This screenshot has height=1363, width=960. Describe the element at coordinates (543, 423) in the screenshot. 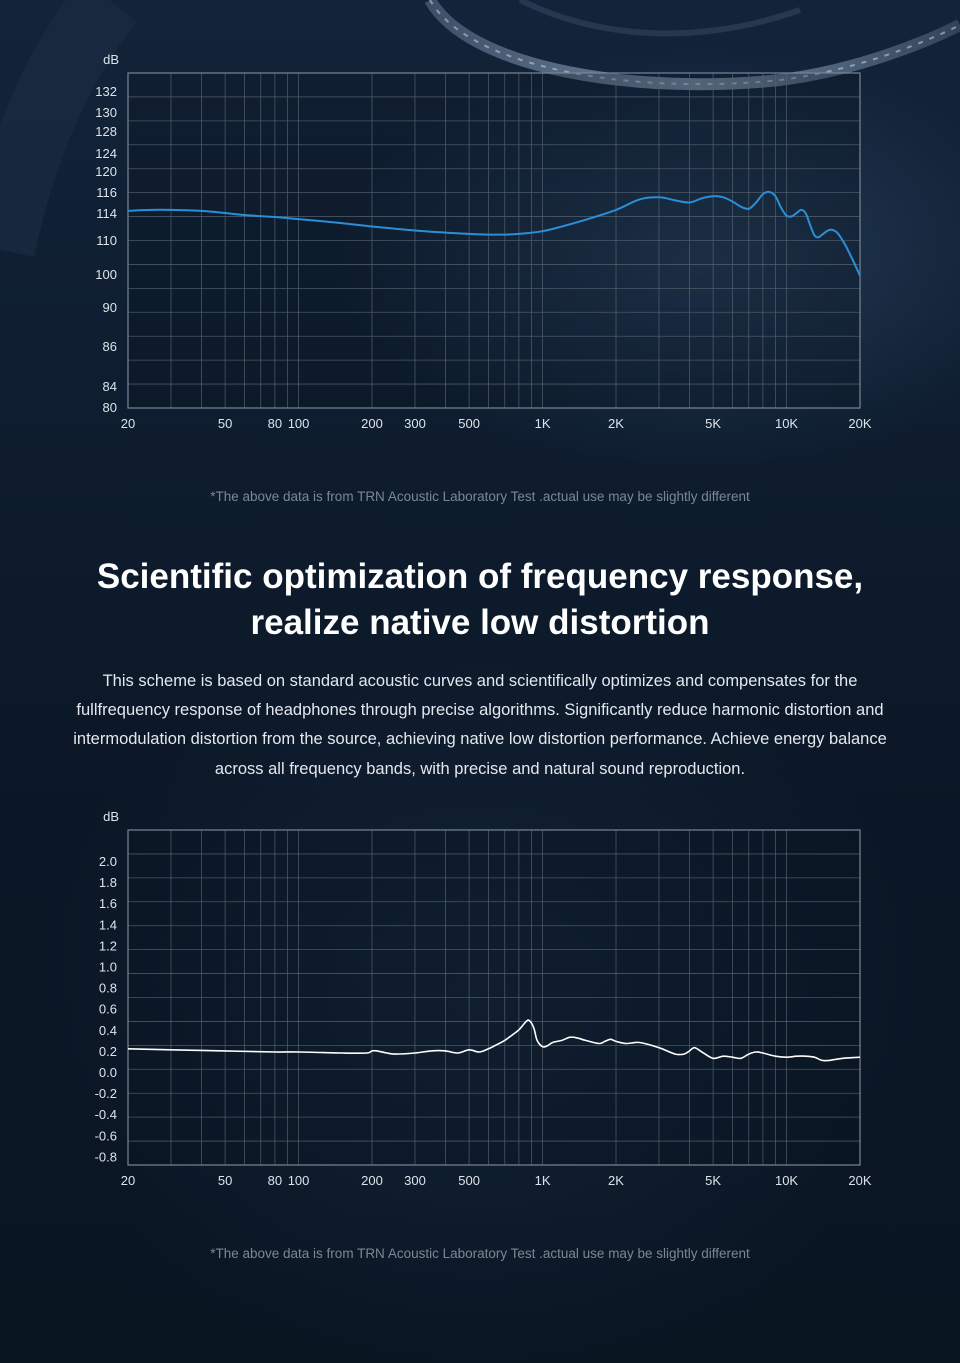

I see `fr-x-tick-label: 1K` at that location.